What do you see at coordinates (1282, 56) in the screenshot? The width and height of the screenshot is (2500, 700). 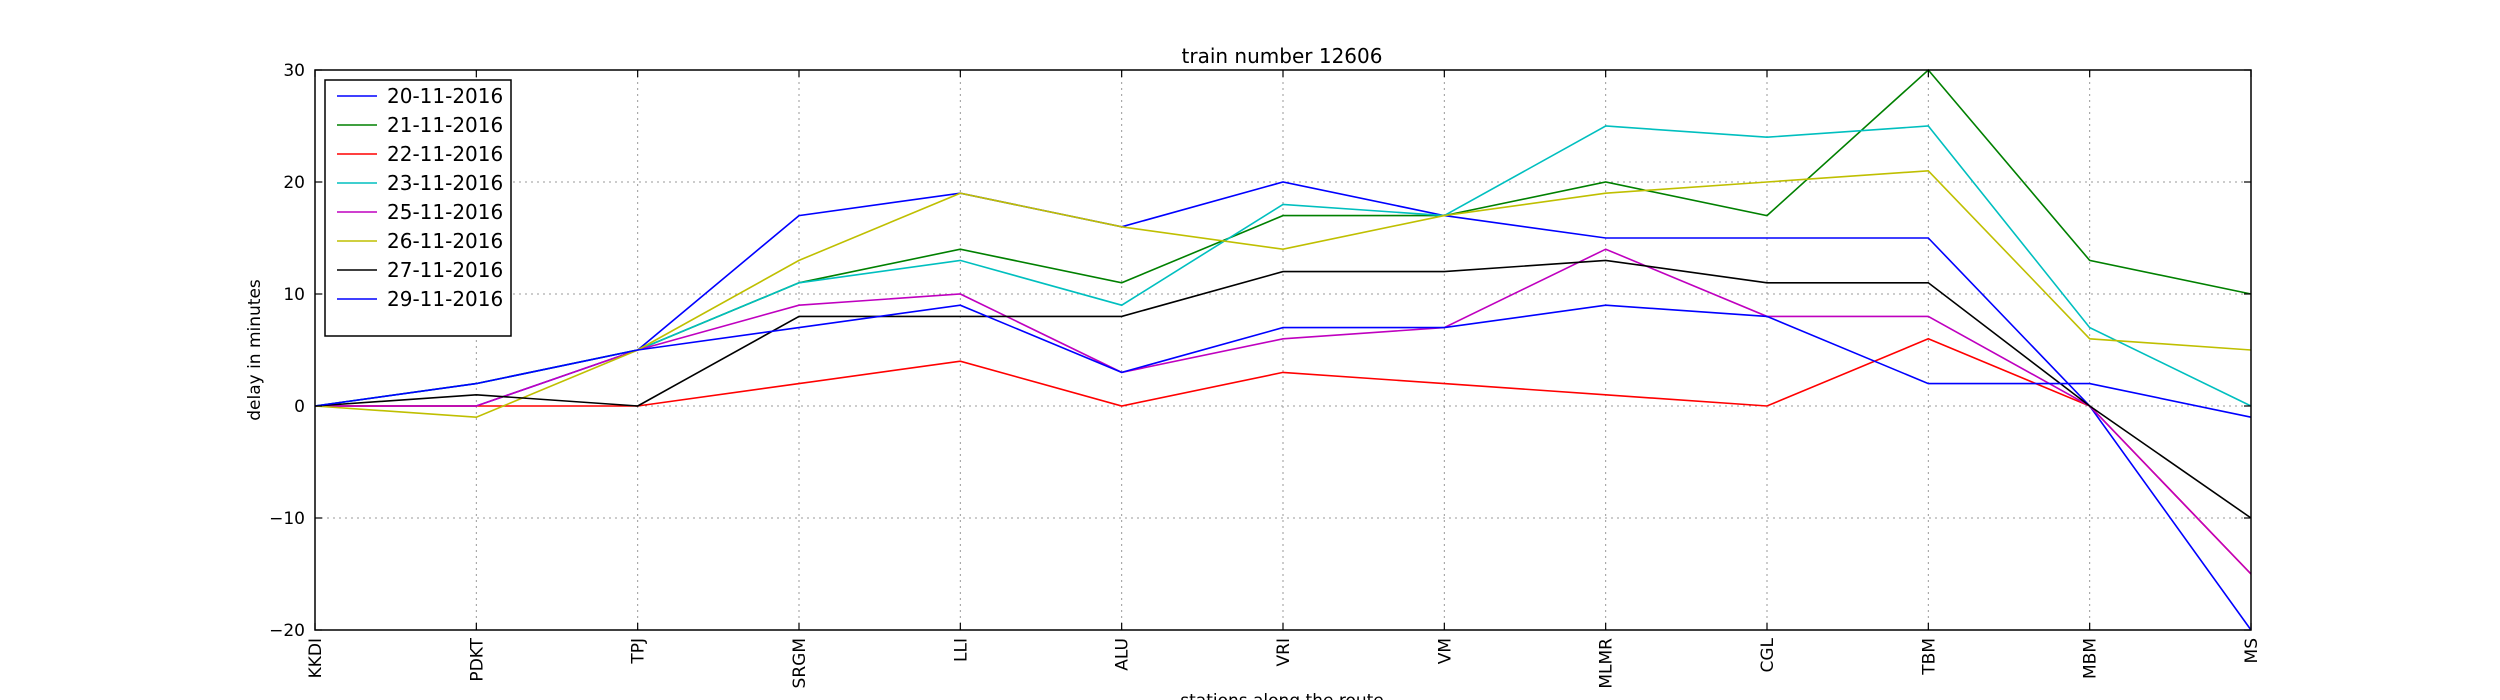 I see `chart-title: train number 12606` at bounding box center [1282, 56].